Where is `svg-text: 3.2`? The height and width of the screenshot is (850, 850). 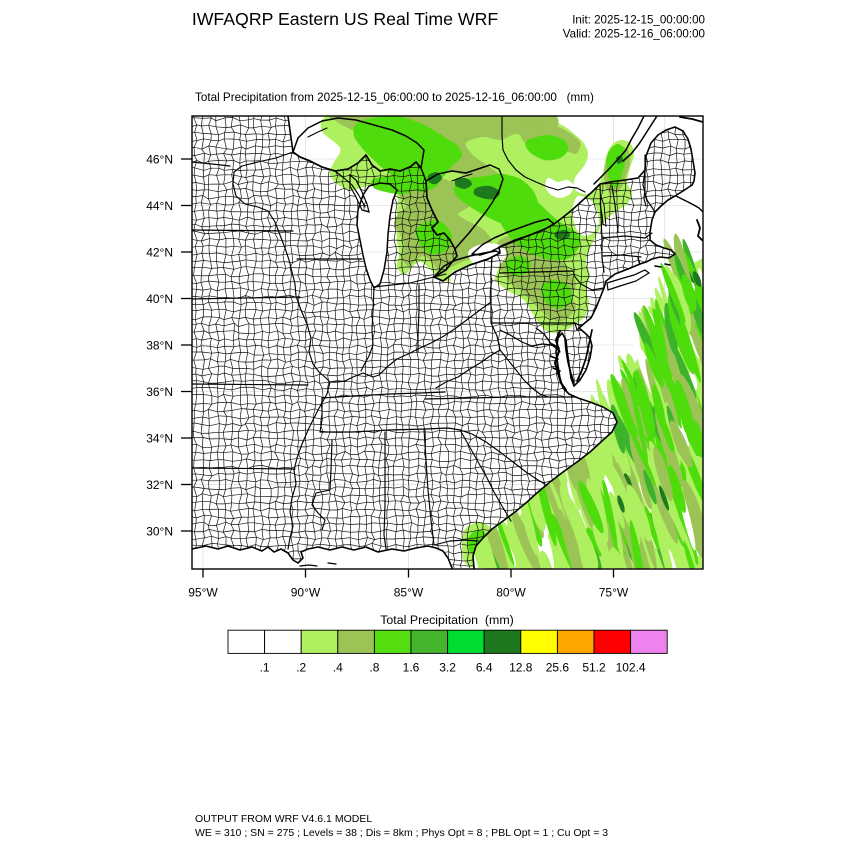
svg-text: 3.2 is located at coordinates (447, 668).